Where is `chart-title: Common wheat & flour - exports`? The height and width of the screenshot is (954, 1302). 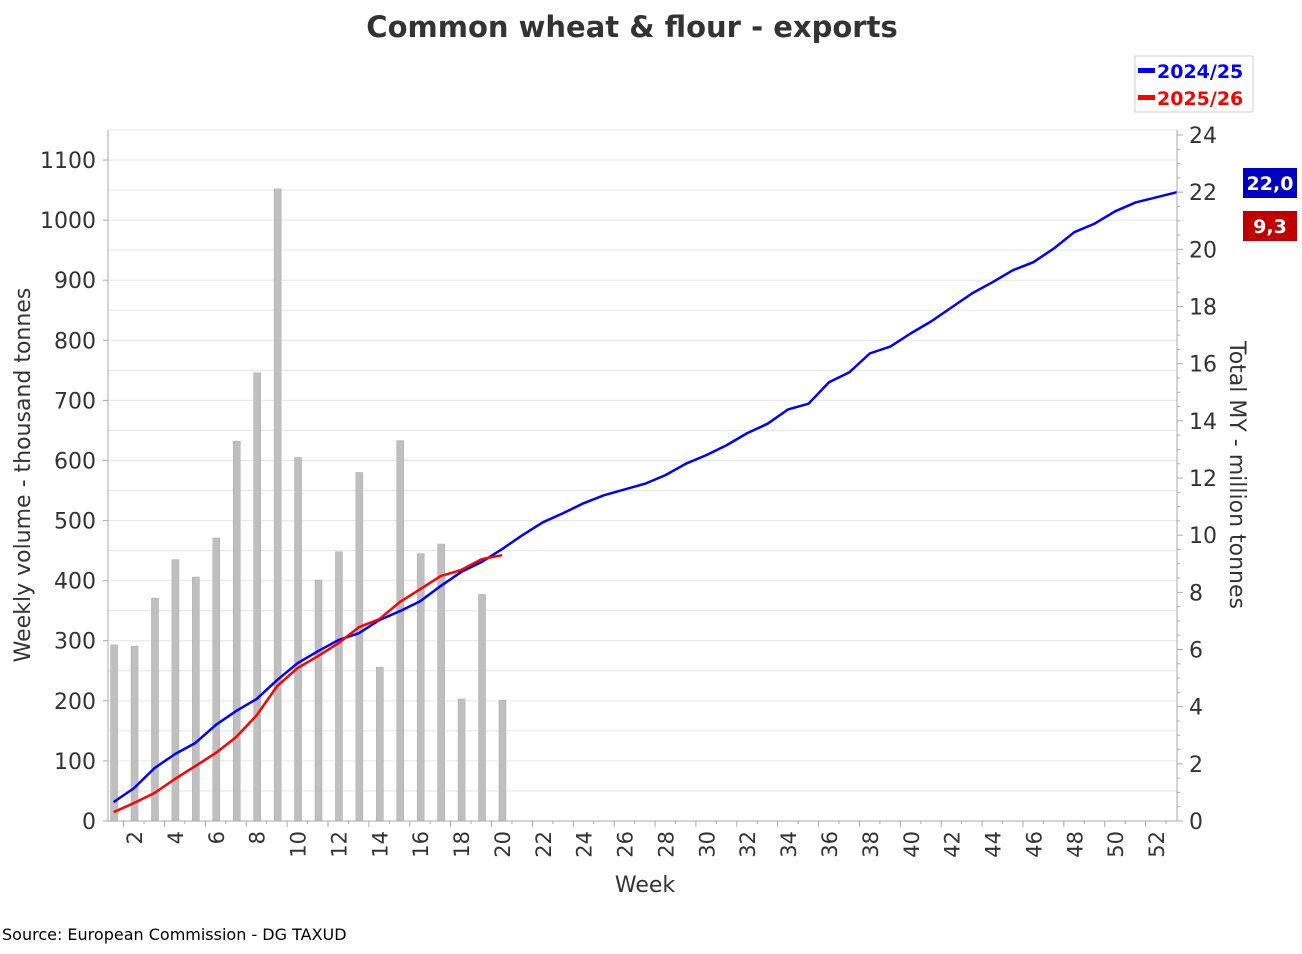 chart-title: Common wheat & flour - exports is located at coordinates (631, 27).